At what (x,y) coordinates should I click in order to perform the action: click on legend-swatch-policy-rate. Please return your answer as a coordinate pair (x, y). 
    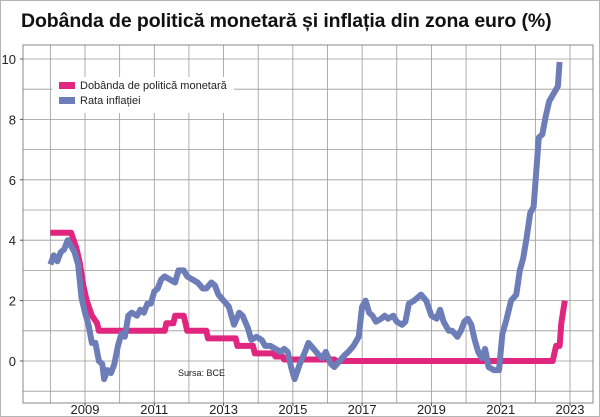
    Looking at the image, I should click on (67, 85).